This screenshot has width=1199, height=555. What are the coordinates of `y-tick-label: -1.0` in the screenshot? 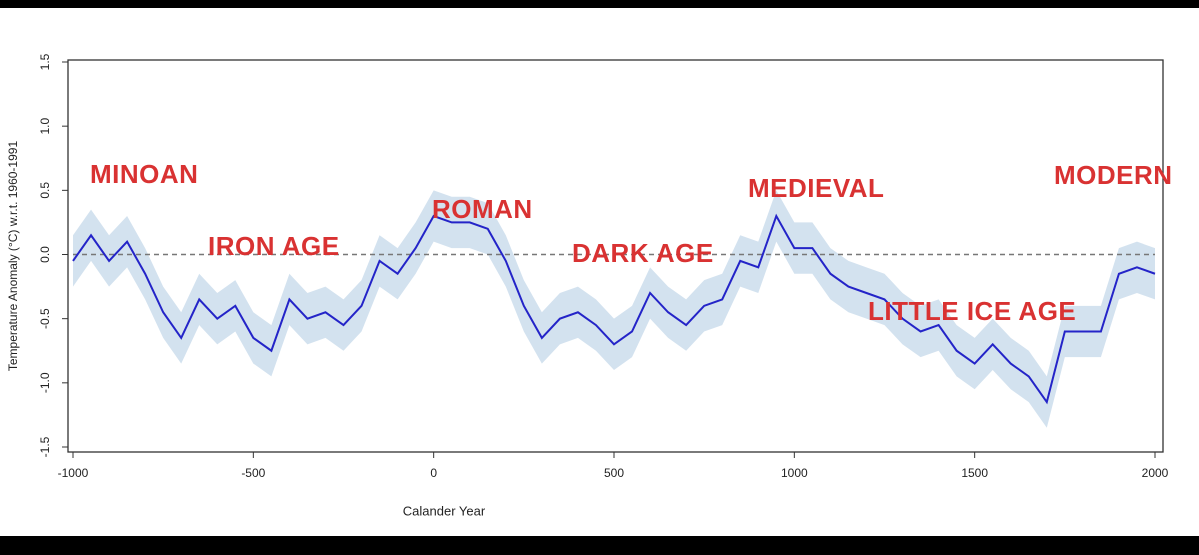 It's located at (45, 382).